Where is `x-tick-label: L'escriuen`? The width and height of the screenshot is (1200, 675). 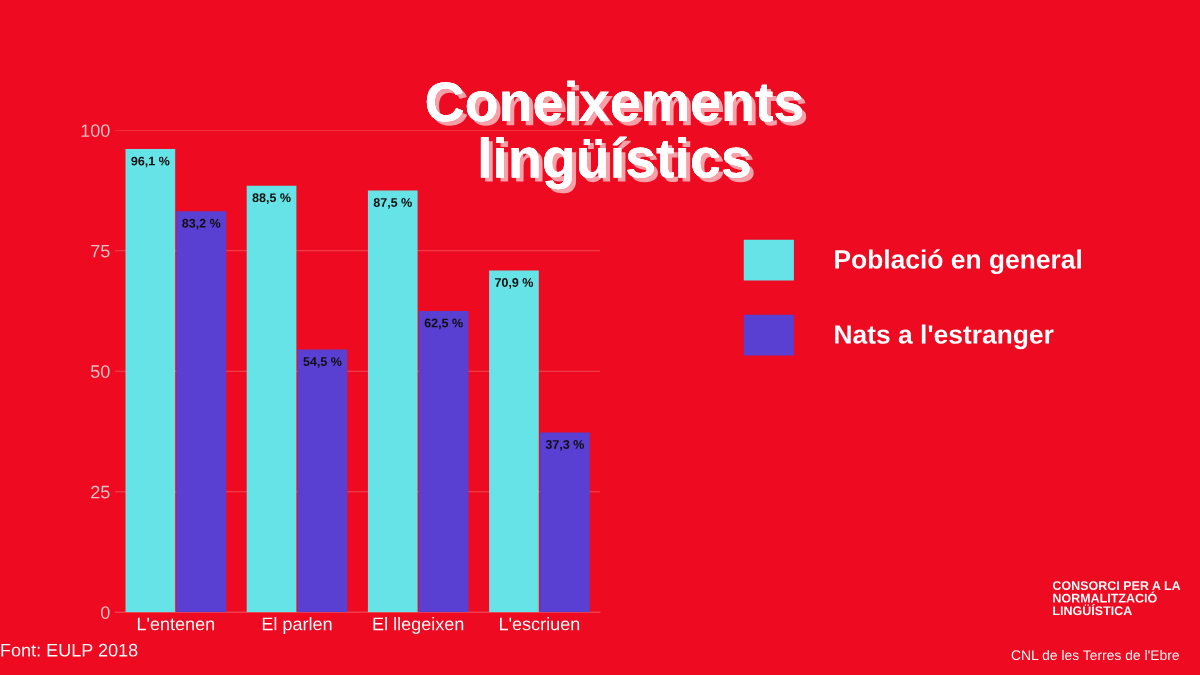
x-tick-label: L'escriuen is located at coordinates (540, 624).